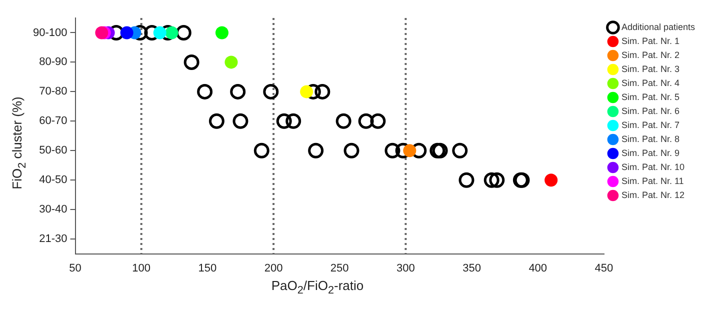  I want to click on x-tick-label: 450, so click(604, 268).